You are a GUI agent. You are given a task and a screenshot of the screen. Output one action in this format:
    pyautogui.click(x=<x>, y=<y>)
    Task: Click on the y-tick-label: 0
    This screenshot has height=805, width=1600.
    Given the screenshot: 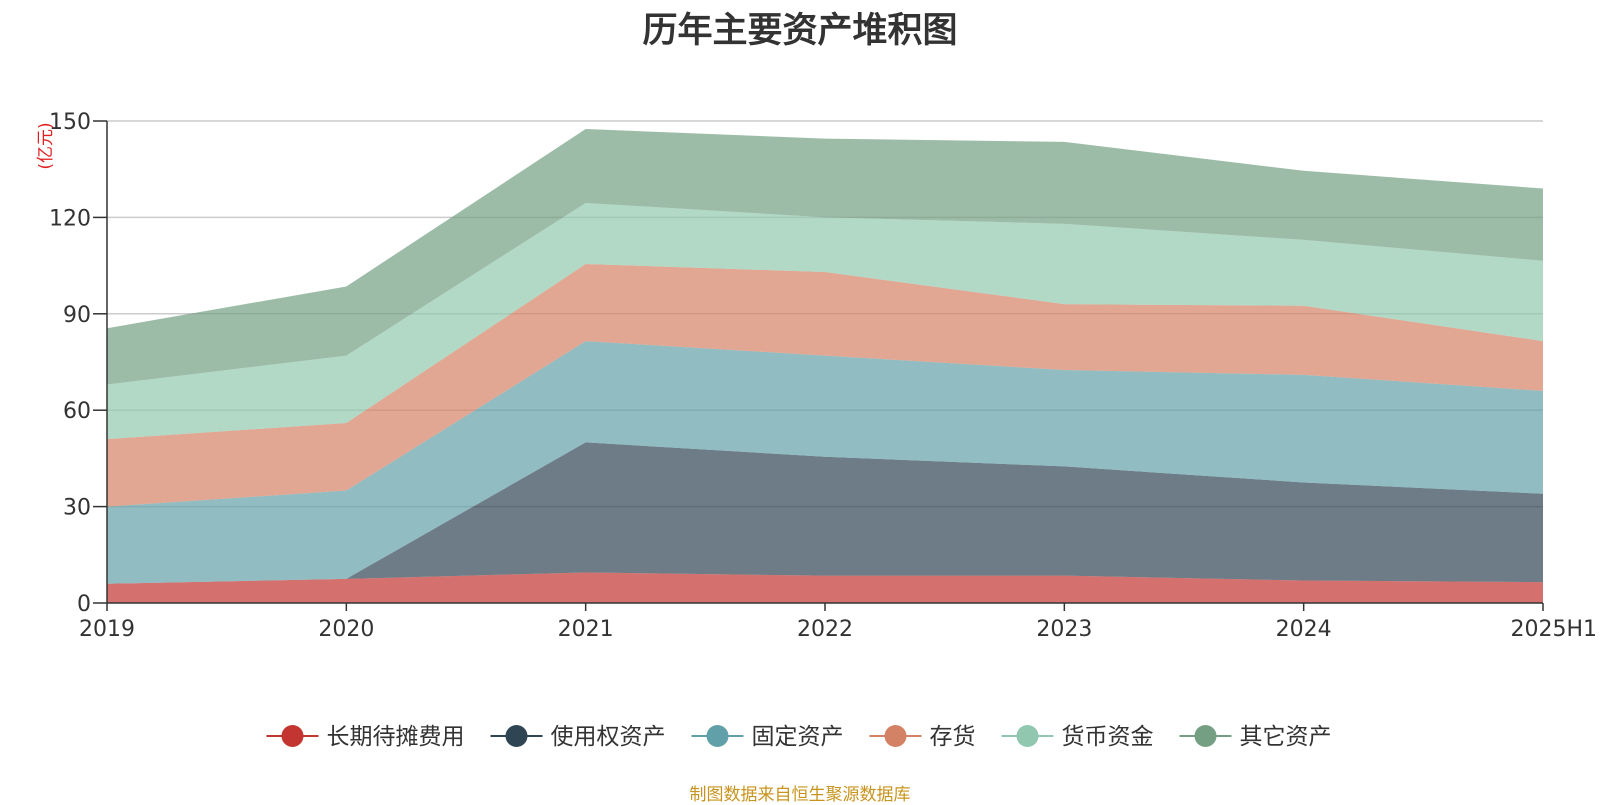 What is the action you would take?
    pyautogui.click(x=84, y=604)
    